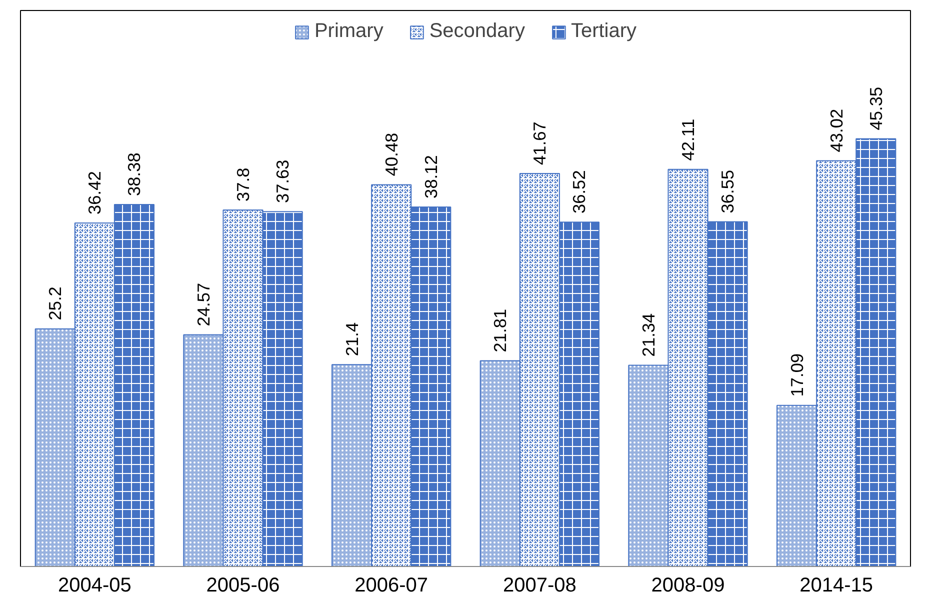 This screenshot has width=936, height=600. I want to click on data-label: 36.55, so click(728, 192).